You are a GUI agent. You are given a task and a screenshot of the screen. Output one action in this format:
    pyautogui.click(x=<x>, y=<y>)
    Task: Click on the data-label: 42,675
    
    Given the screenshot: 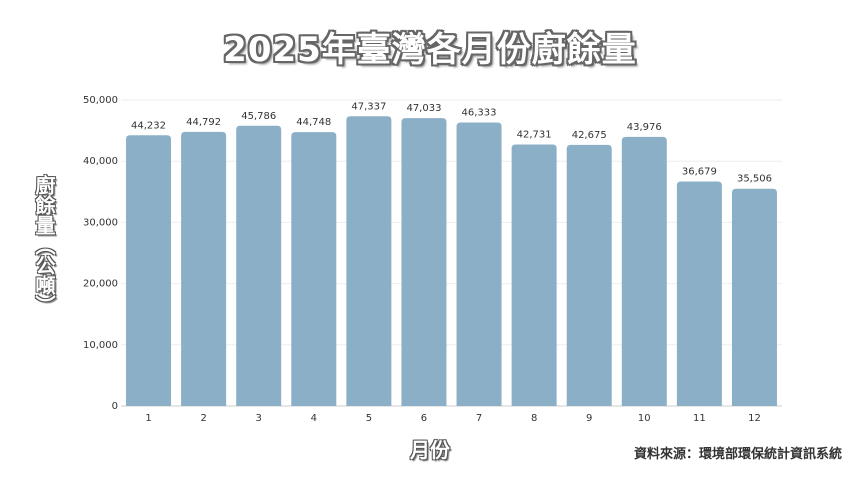 What is the action you would take?
    pyautogui.click(x=589, y=135)
    